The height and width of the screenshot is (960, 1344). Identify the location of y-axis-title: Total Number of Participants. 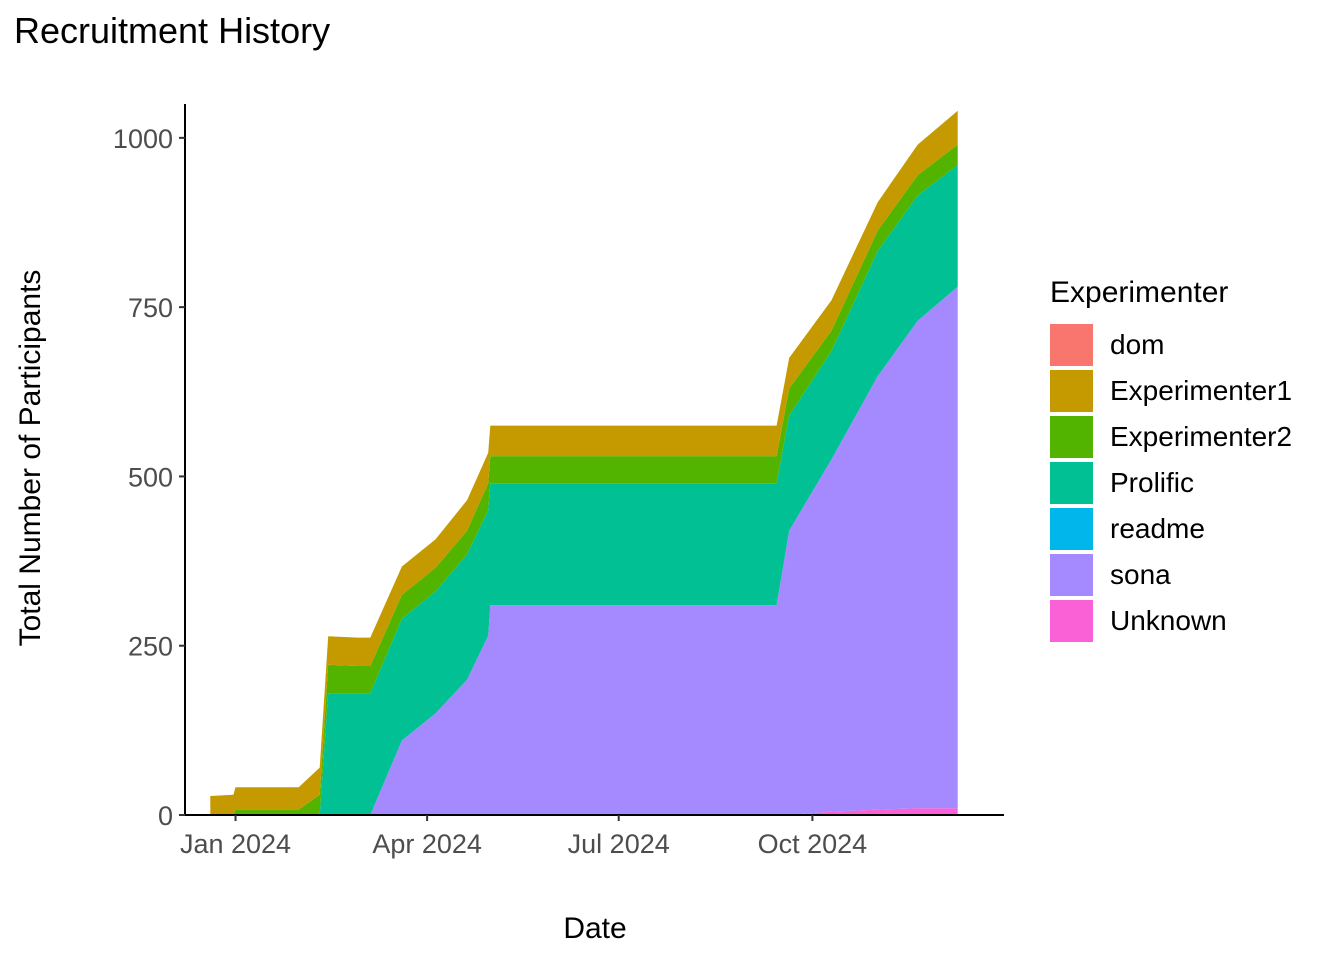
(30, 458).